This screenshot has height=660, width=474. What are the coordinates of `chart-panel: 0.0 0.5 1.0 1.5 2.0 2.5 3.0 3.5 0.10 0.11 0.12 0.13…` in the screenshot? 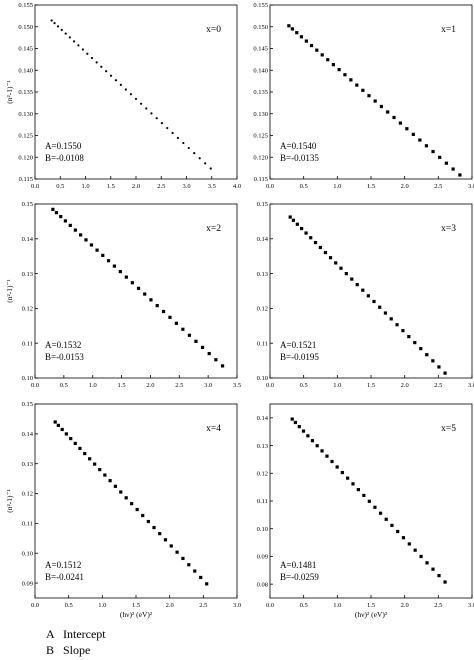 It's located at (123, 295).